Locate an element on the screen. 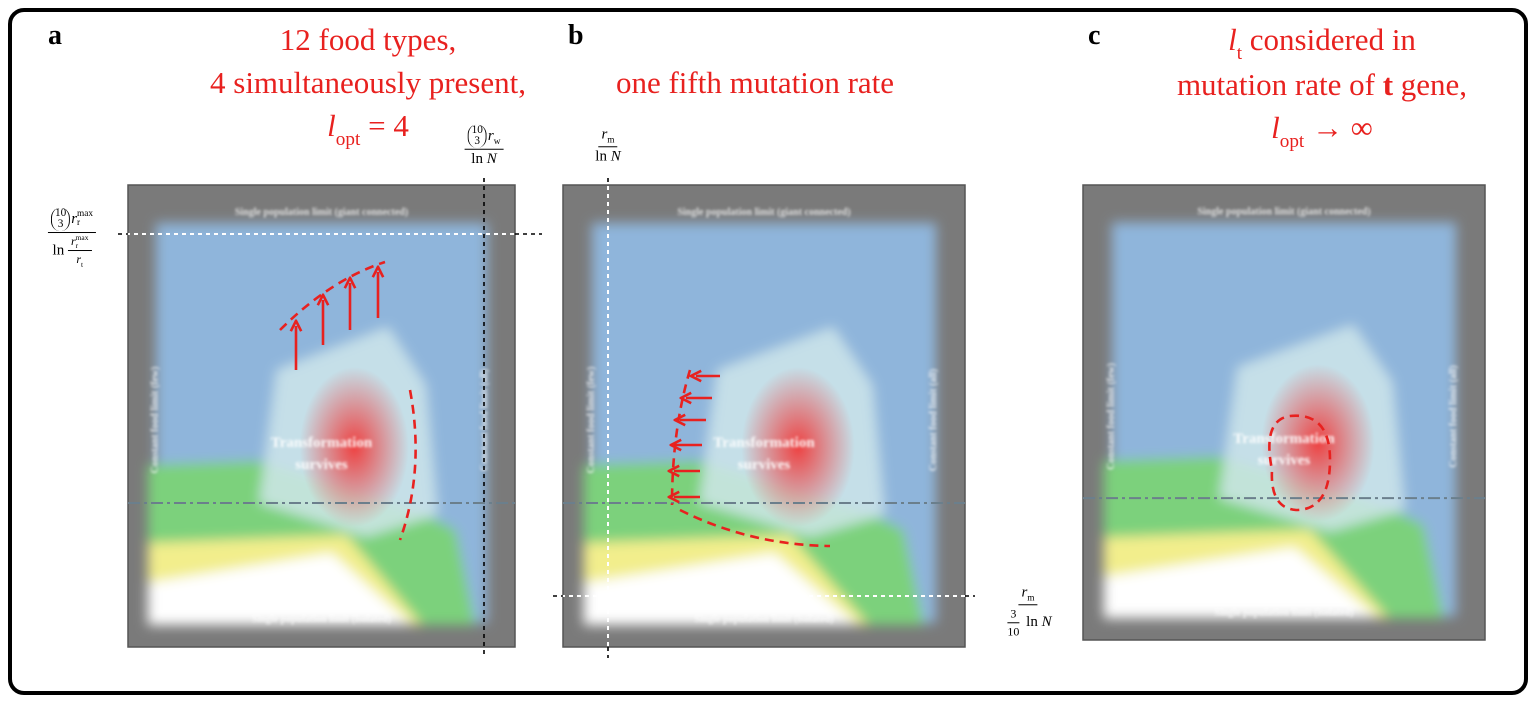 The image size is (1536, 703). fraction: r m ln N is located at coordinates (607, 145).